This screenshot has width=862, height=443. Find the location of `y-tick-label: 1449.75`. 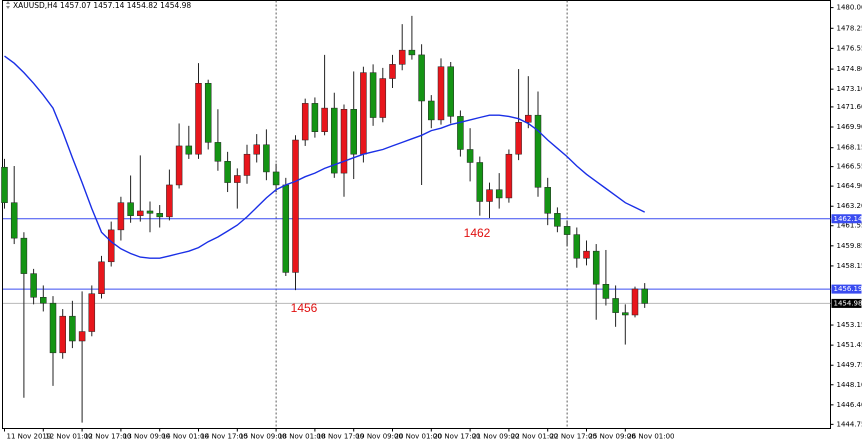

y-tick-label: 1449.75 is located at coordinates (849, 365).